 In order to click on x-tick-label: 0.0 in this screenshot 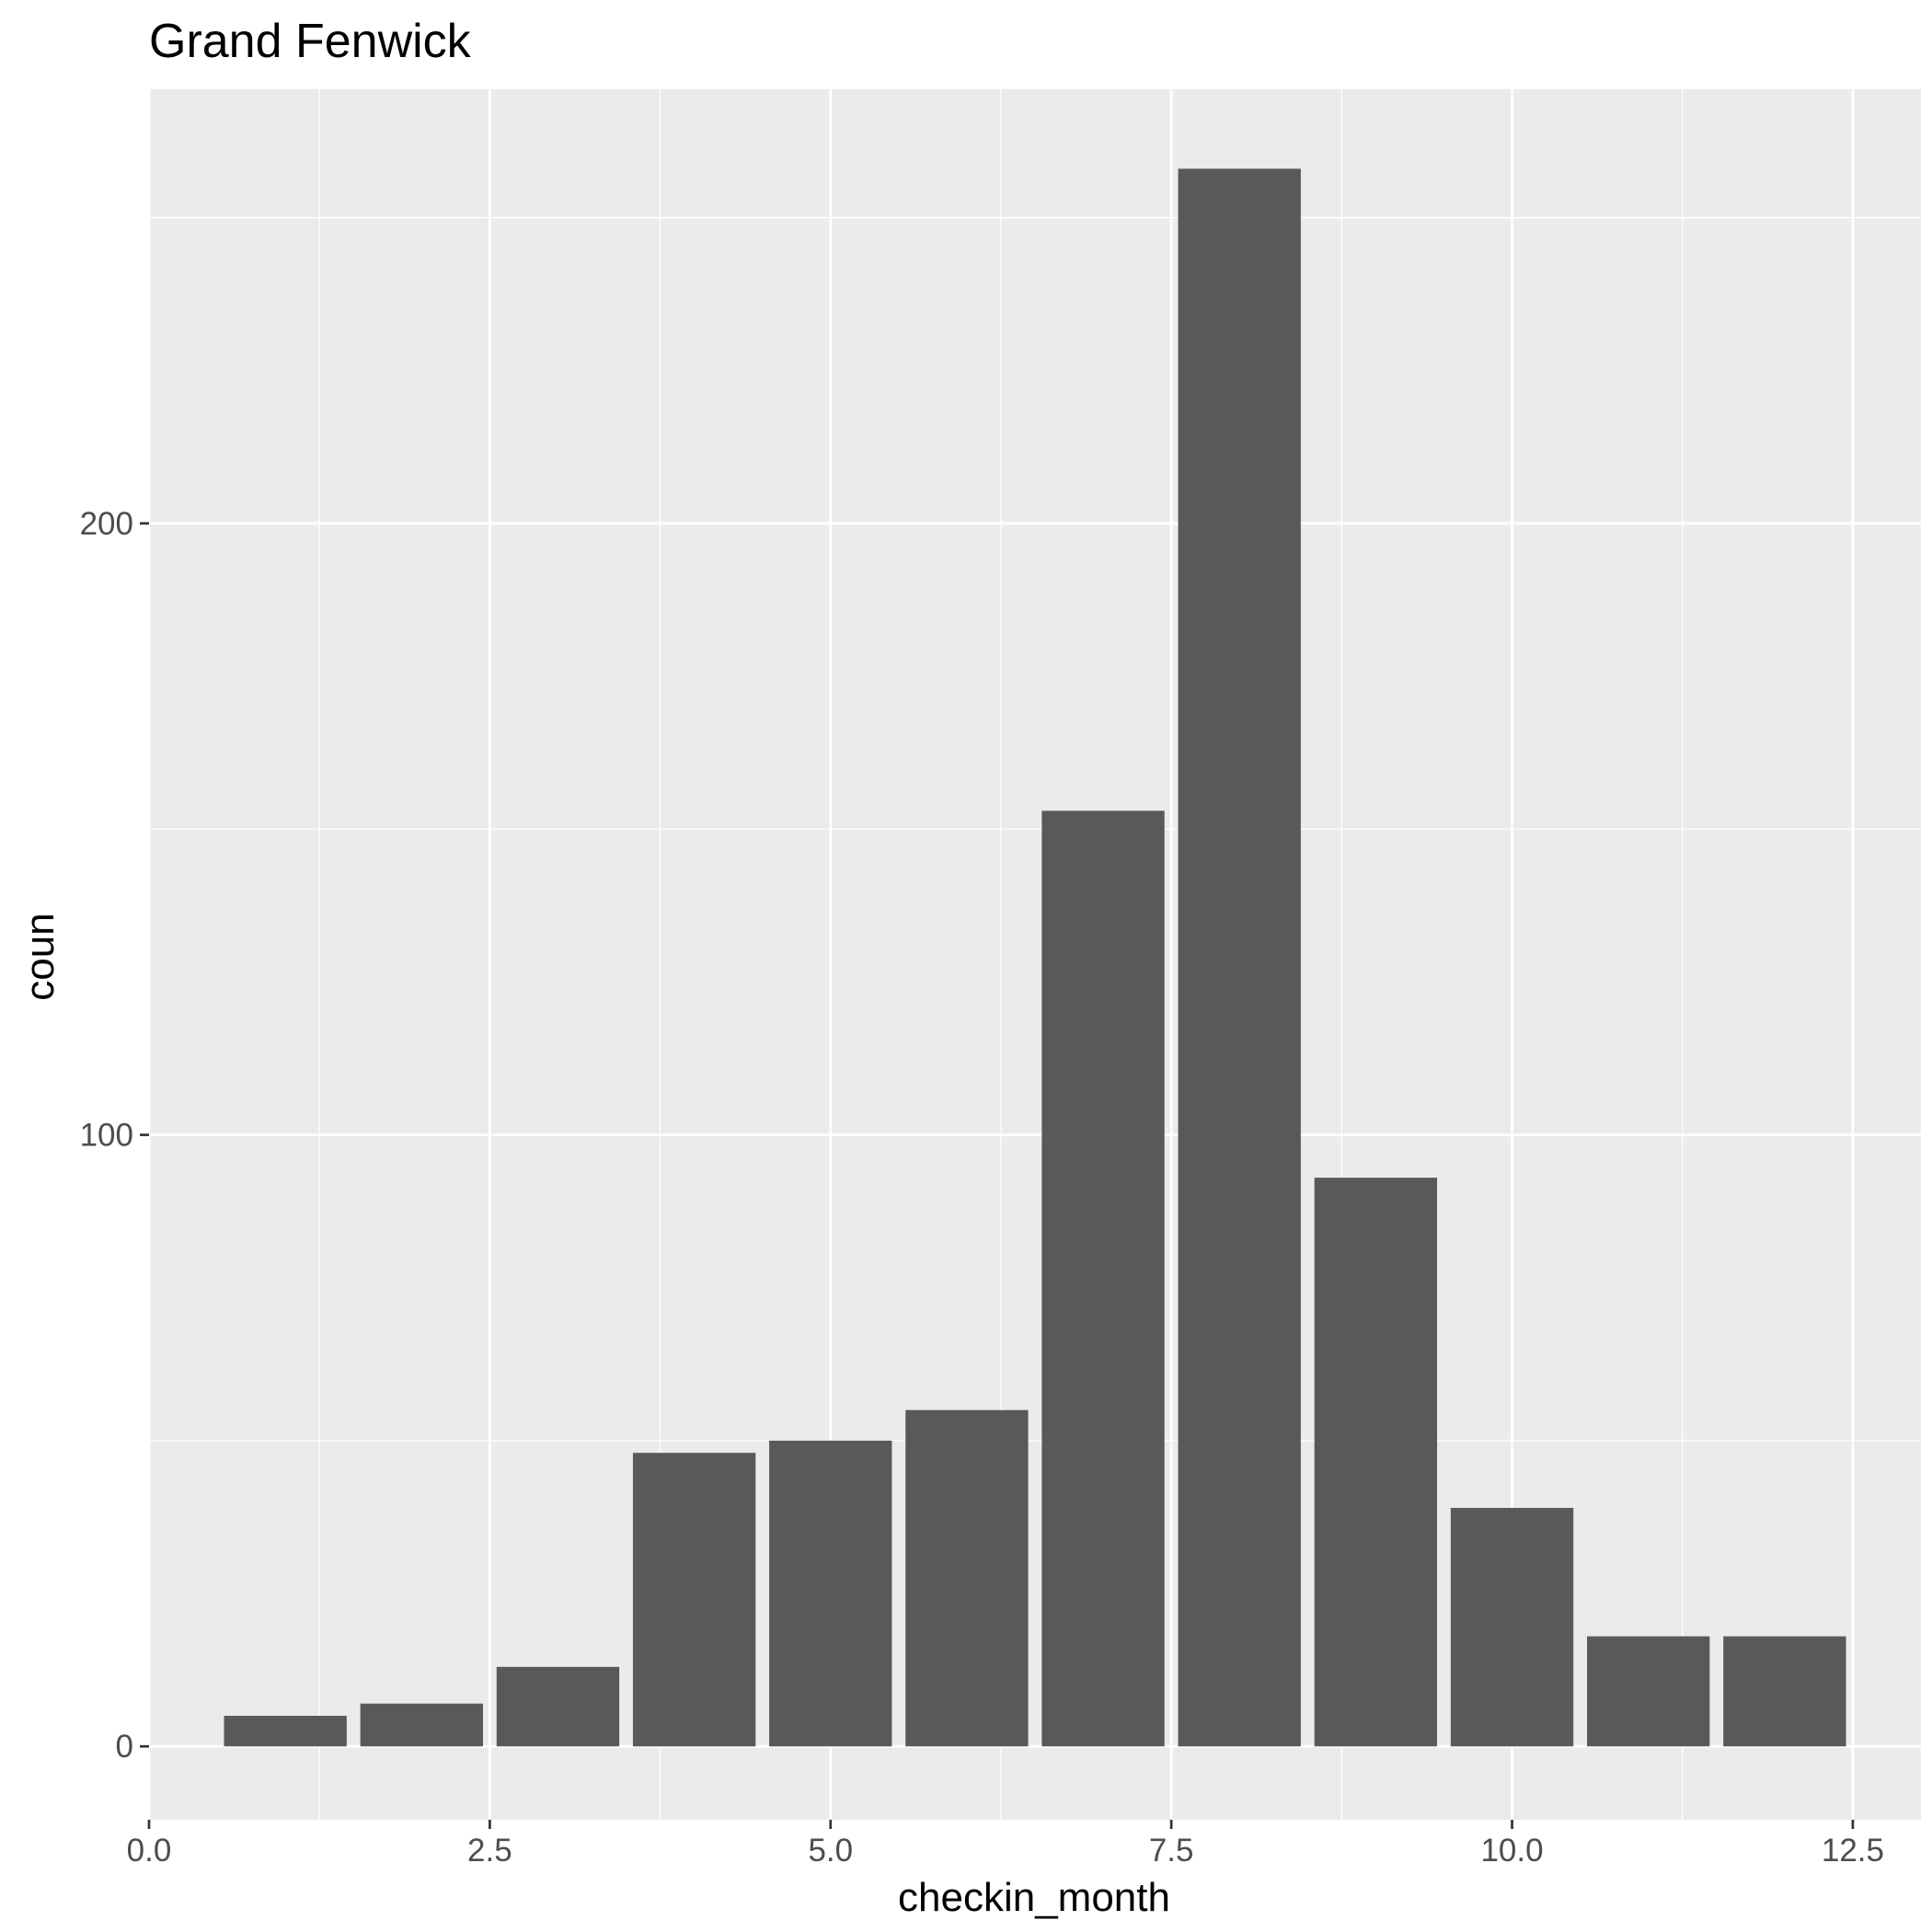, I will do `click(149, 1851)`.